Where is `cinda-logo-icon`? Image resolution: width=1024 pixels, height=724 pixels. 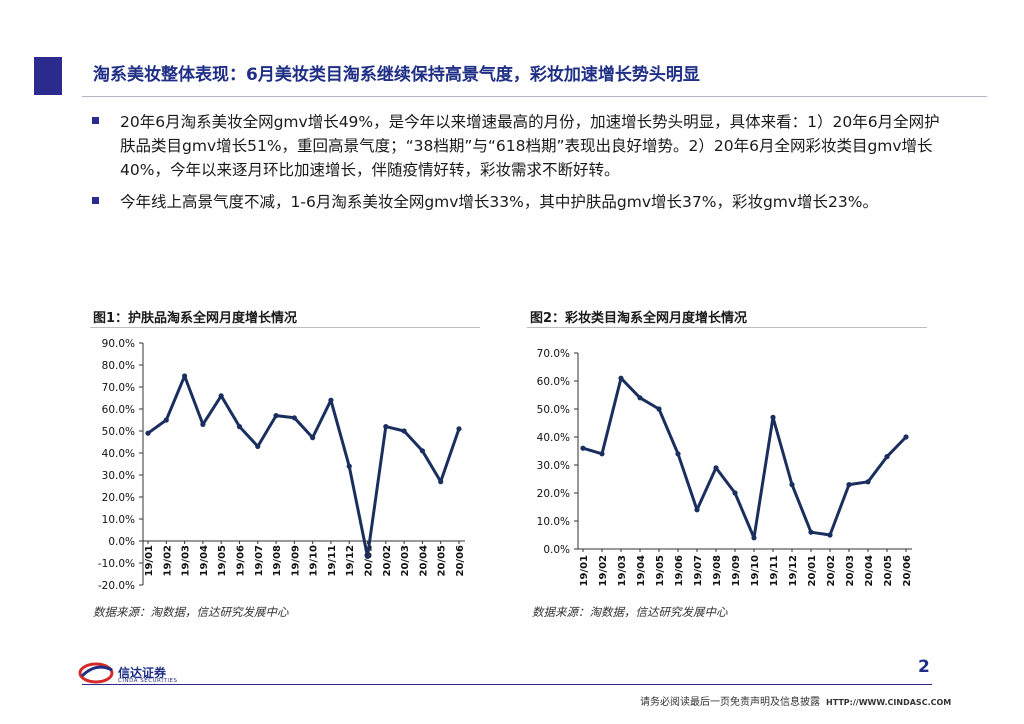
cinda-logo-icon is located at coordinates (96, 673).